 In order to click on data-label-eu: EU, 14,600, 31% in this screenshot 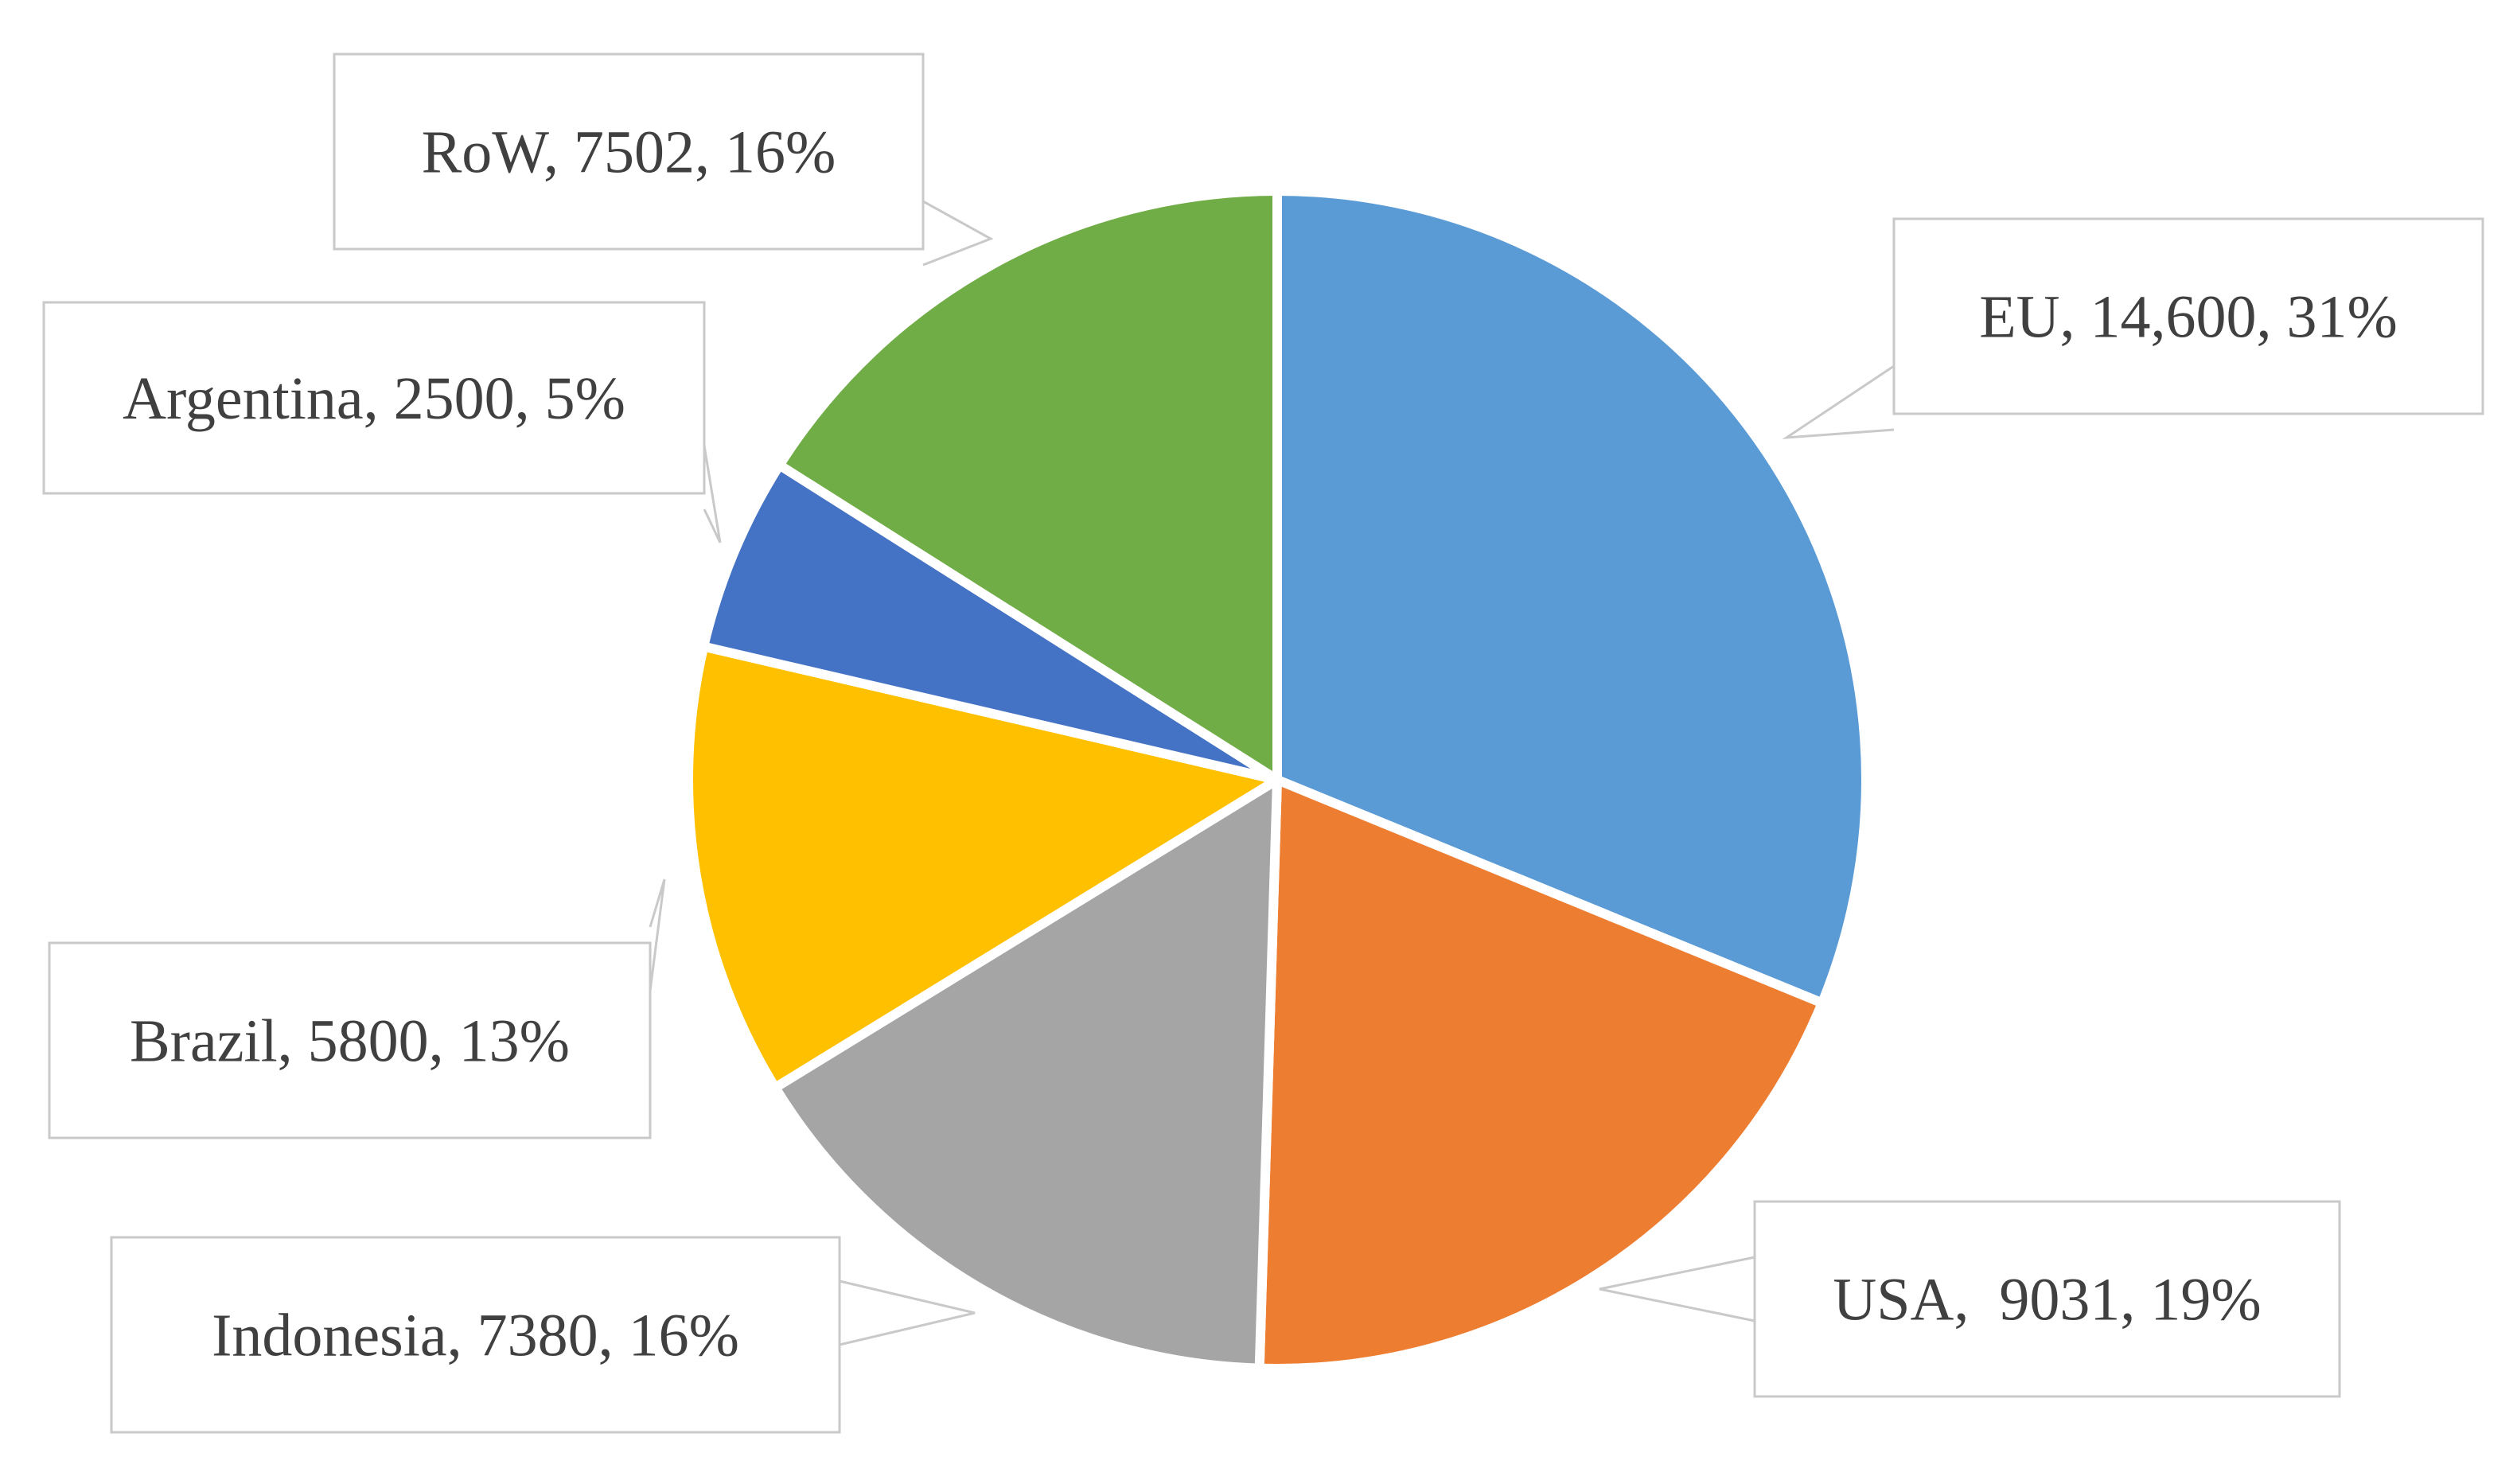, I will do `click(2188, 317)`.